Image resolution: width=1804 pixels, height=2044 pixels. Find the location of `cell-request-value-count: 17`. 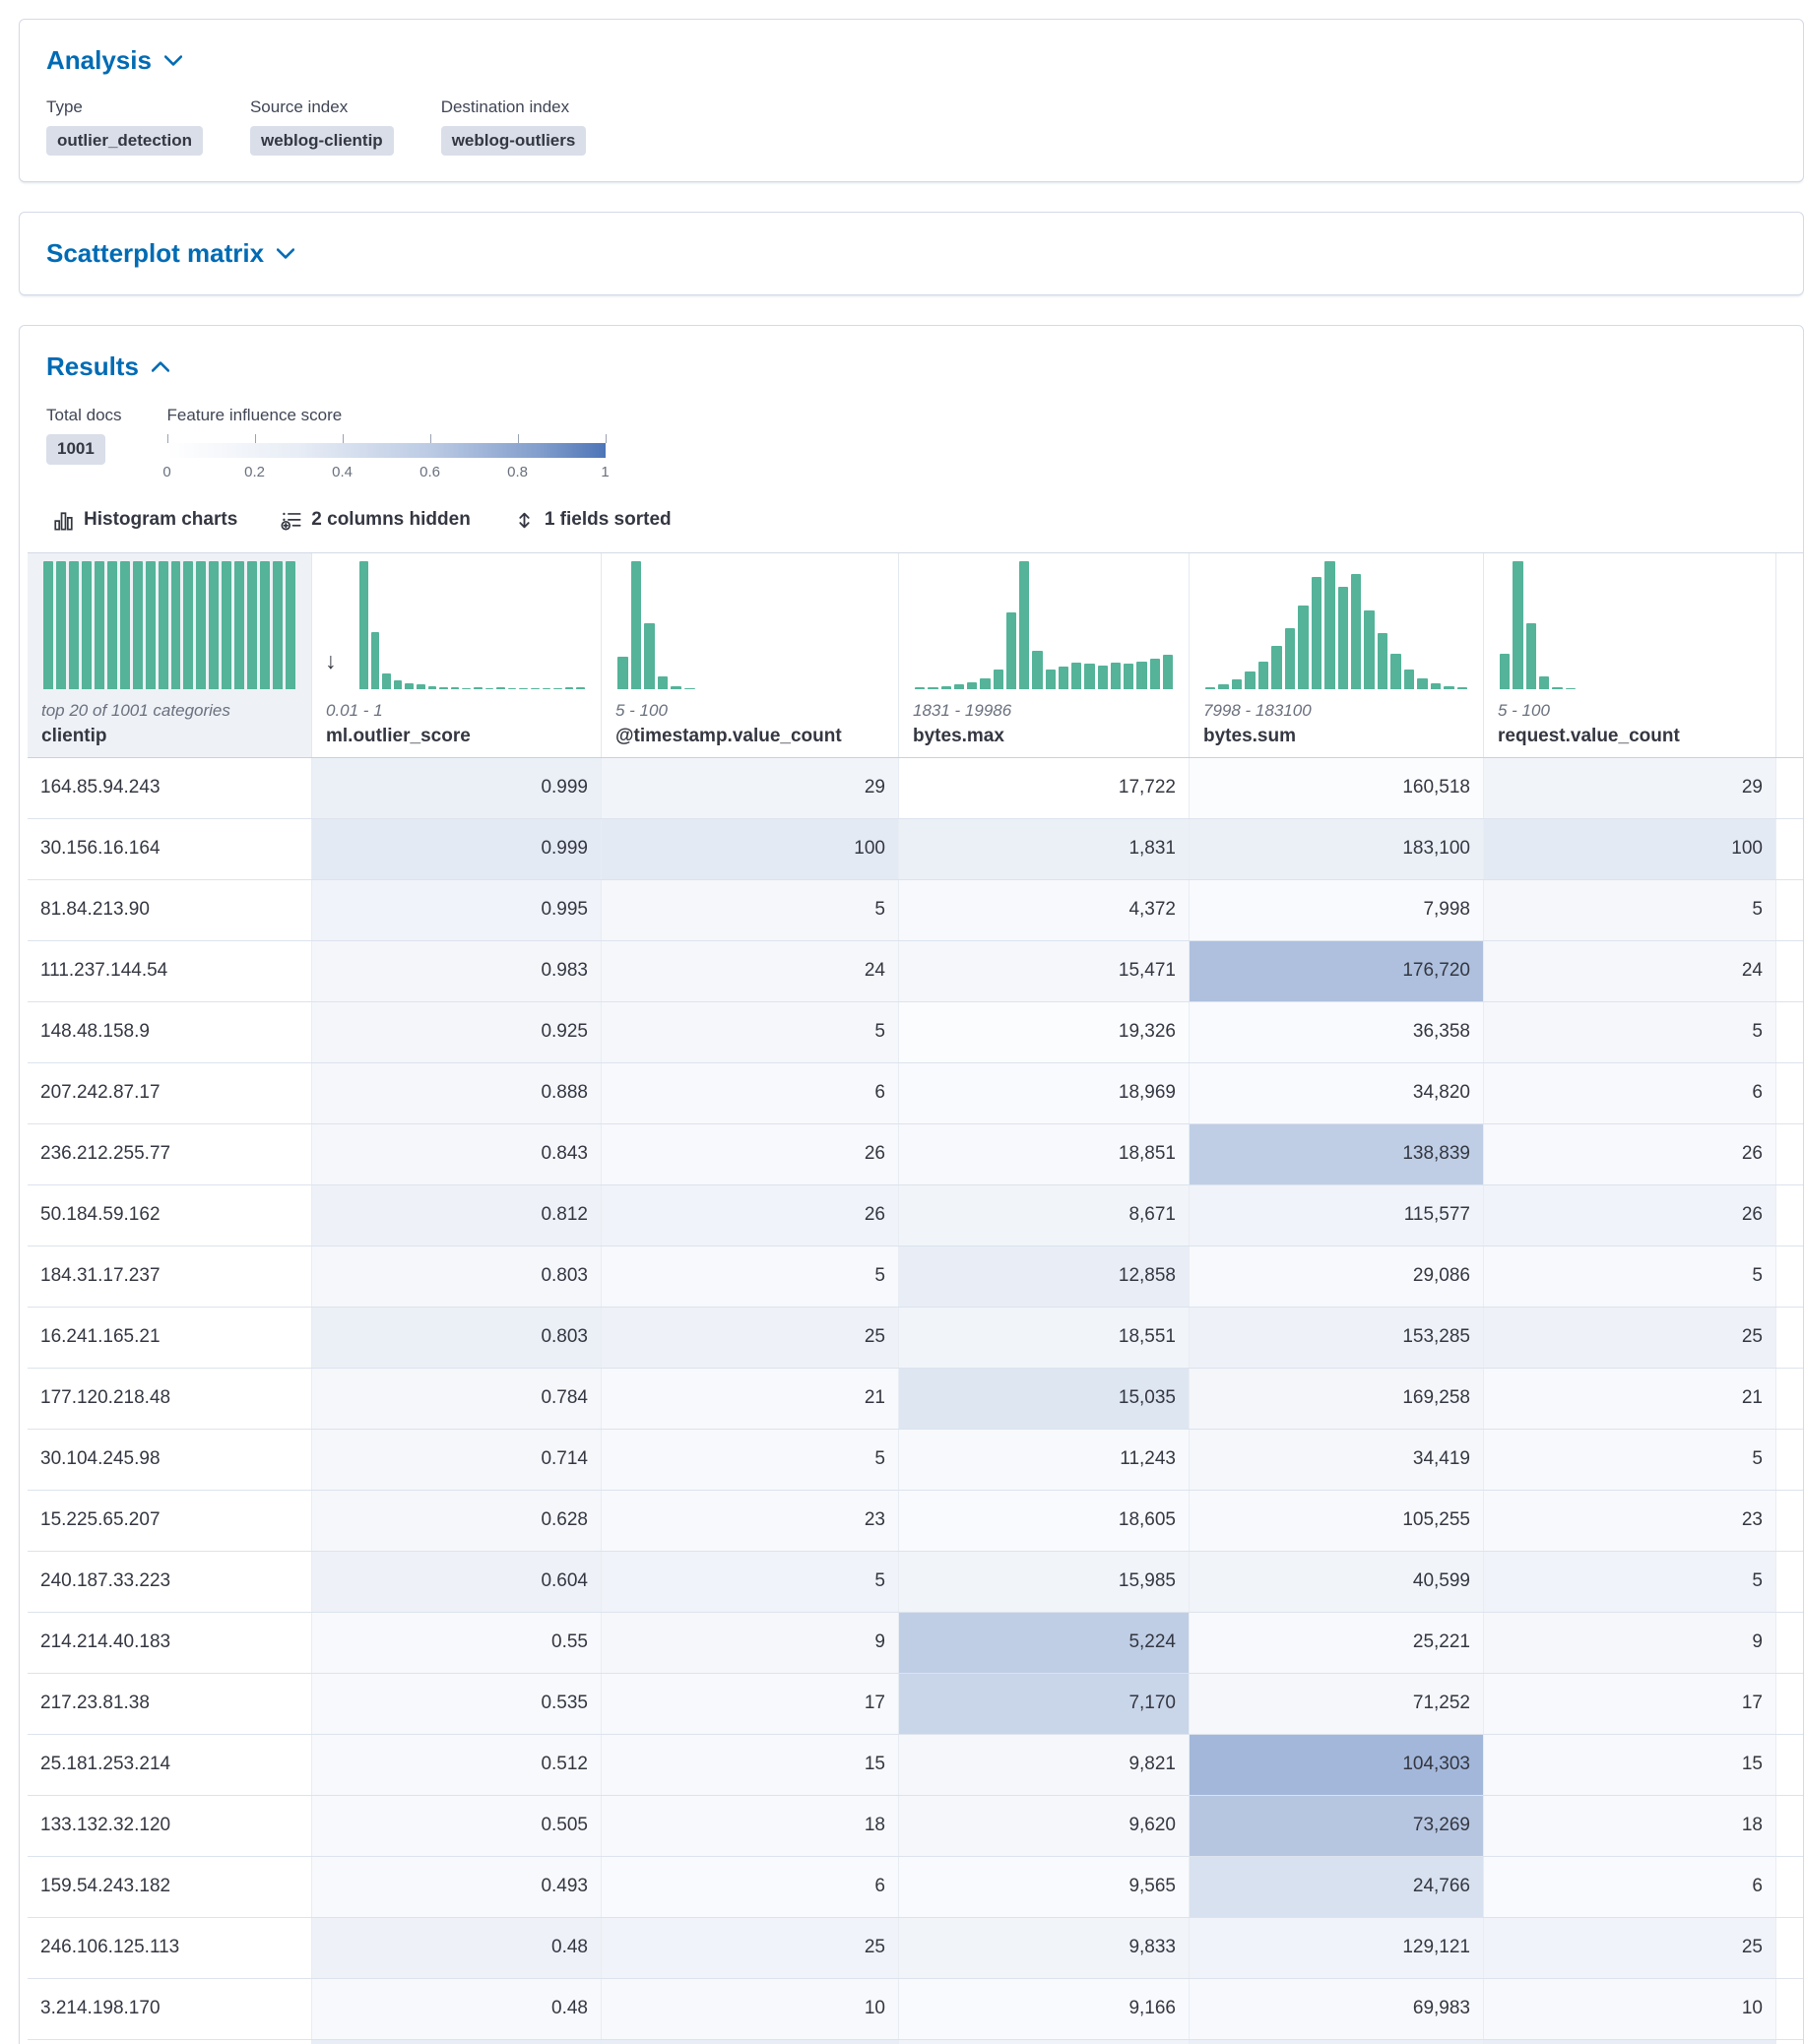

cell-request-value-count: 17 is located at coordinates (1630, 1704).